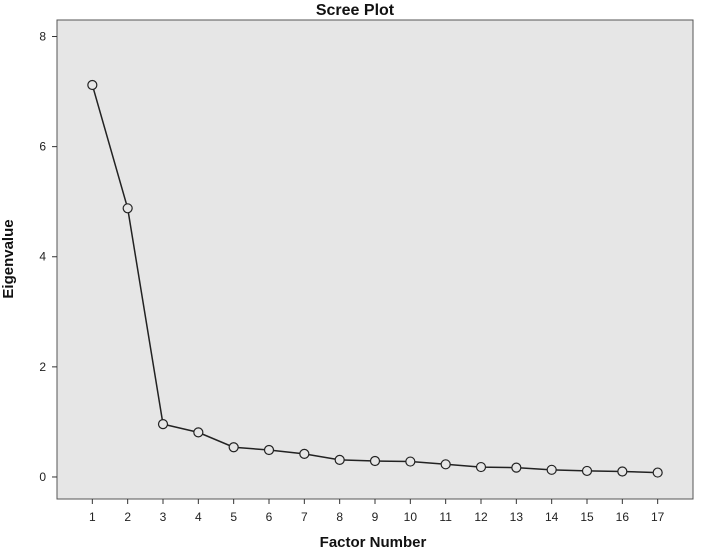  Describe the element at coordinates (42, 477) in the screenshot. I see `y-tick-label: 0` at that location.